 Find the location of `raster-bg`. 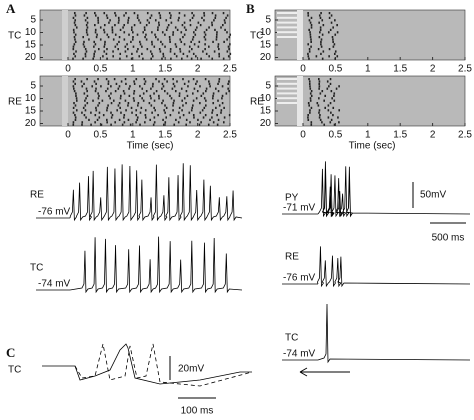

raster-bg is located at coordinates (370, 101).